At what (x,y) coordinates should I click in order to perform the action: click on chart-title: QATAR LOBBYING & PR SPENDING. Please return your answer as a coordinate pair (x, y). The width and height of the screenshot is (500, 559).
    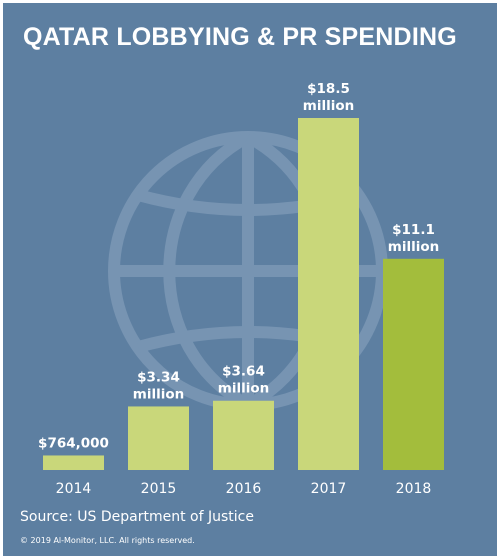
    Looking at the image, I should click on (240, 37).